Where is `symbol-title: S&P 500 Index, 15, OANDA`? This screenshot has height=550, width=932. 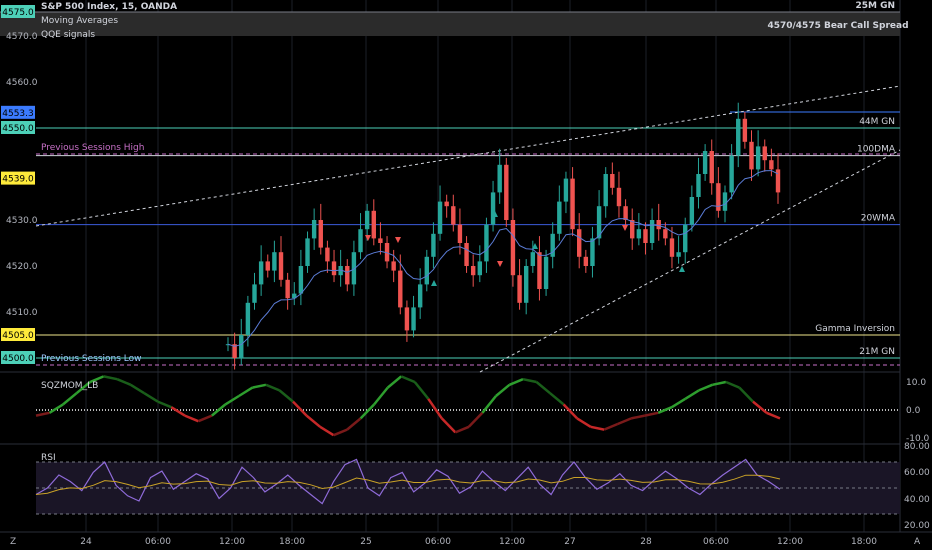
symbol-title: S&P 500 Index, 15, OANDA is located at coordinates (109, 7).